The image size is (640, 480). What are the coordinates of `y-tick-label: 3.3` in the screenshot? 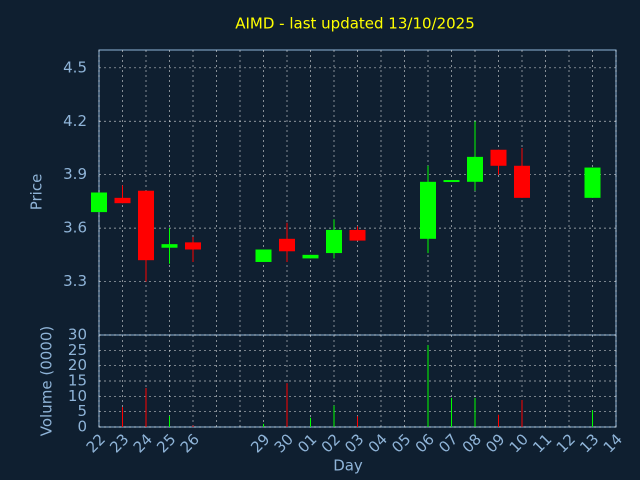 It's located at (75, 281).